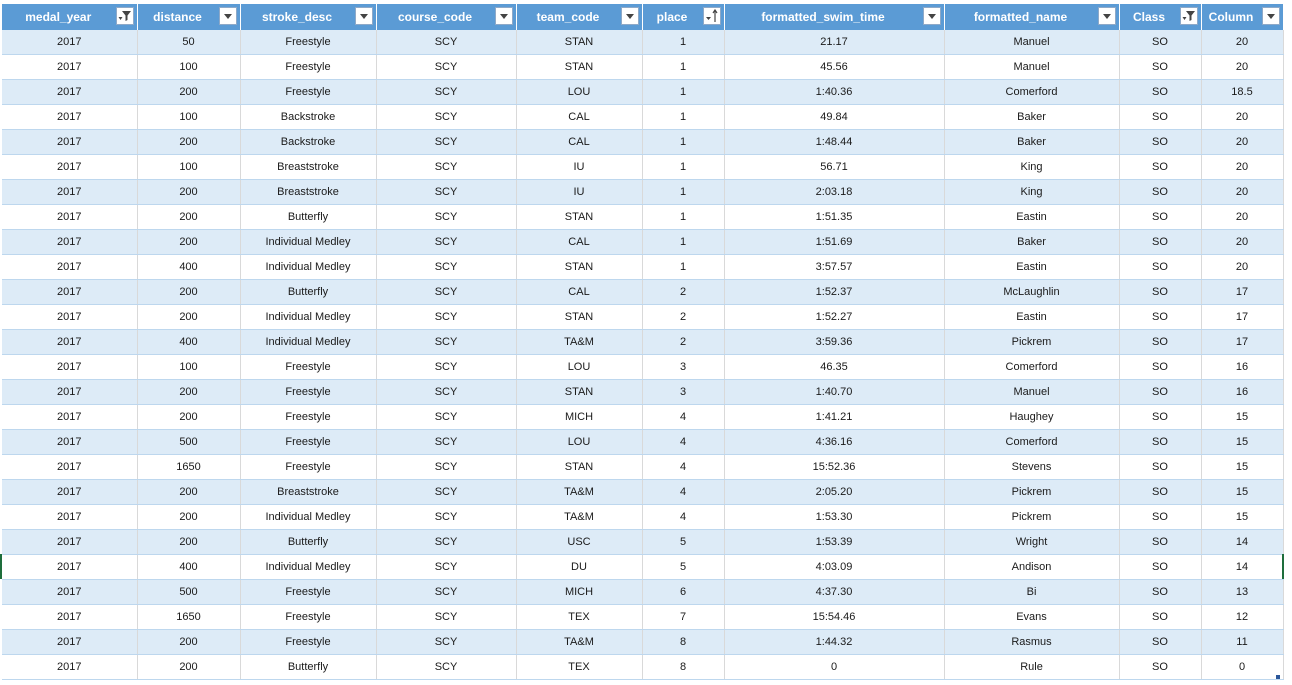  I want to click on table-cell: 14, so click(1242, 567).